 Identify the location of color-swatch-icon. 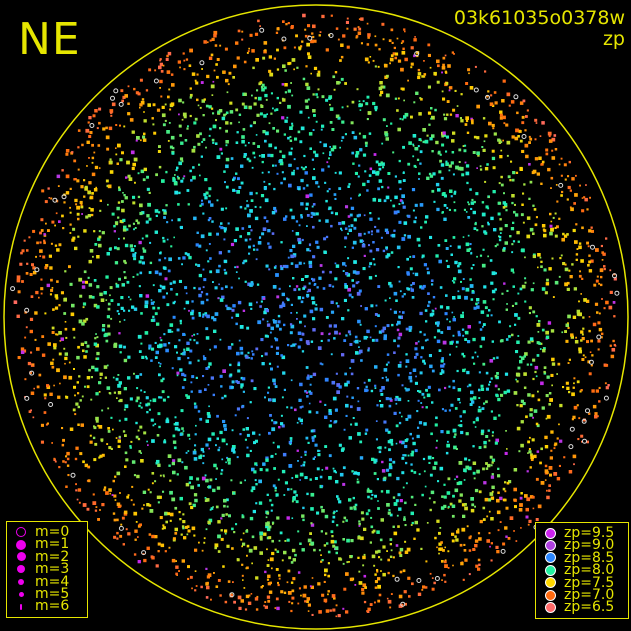
(550, 608).